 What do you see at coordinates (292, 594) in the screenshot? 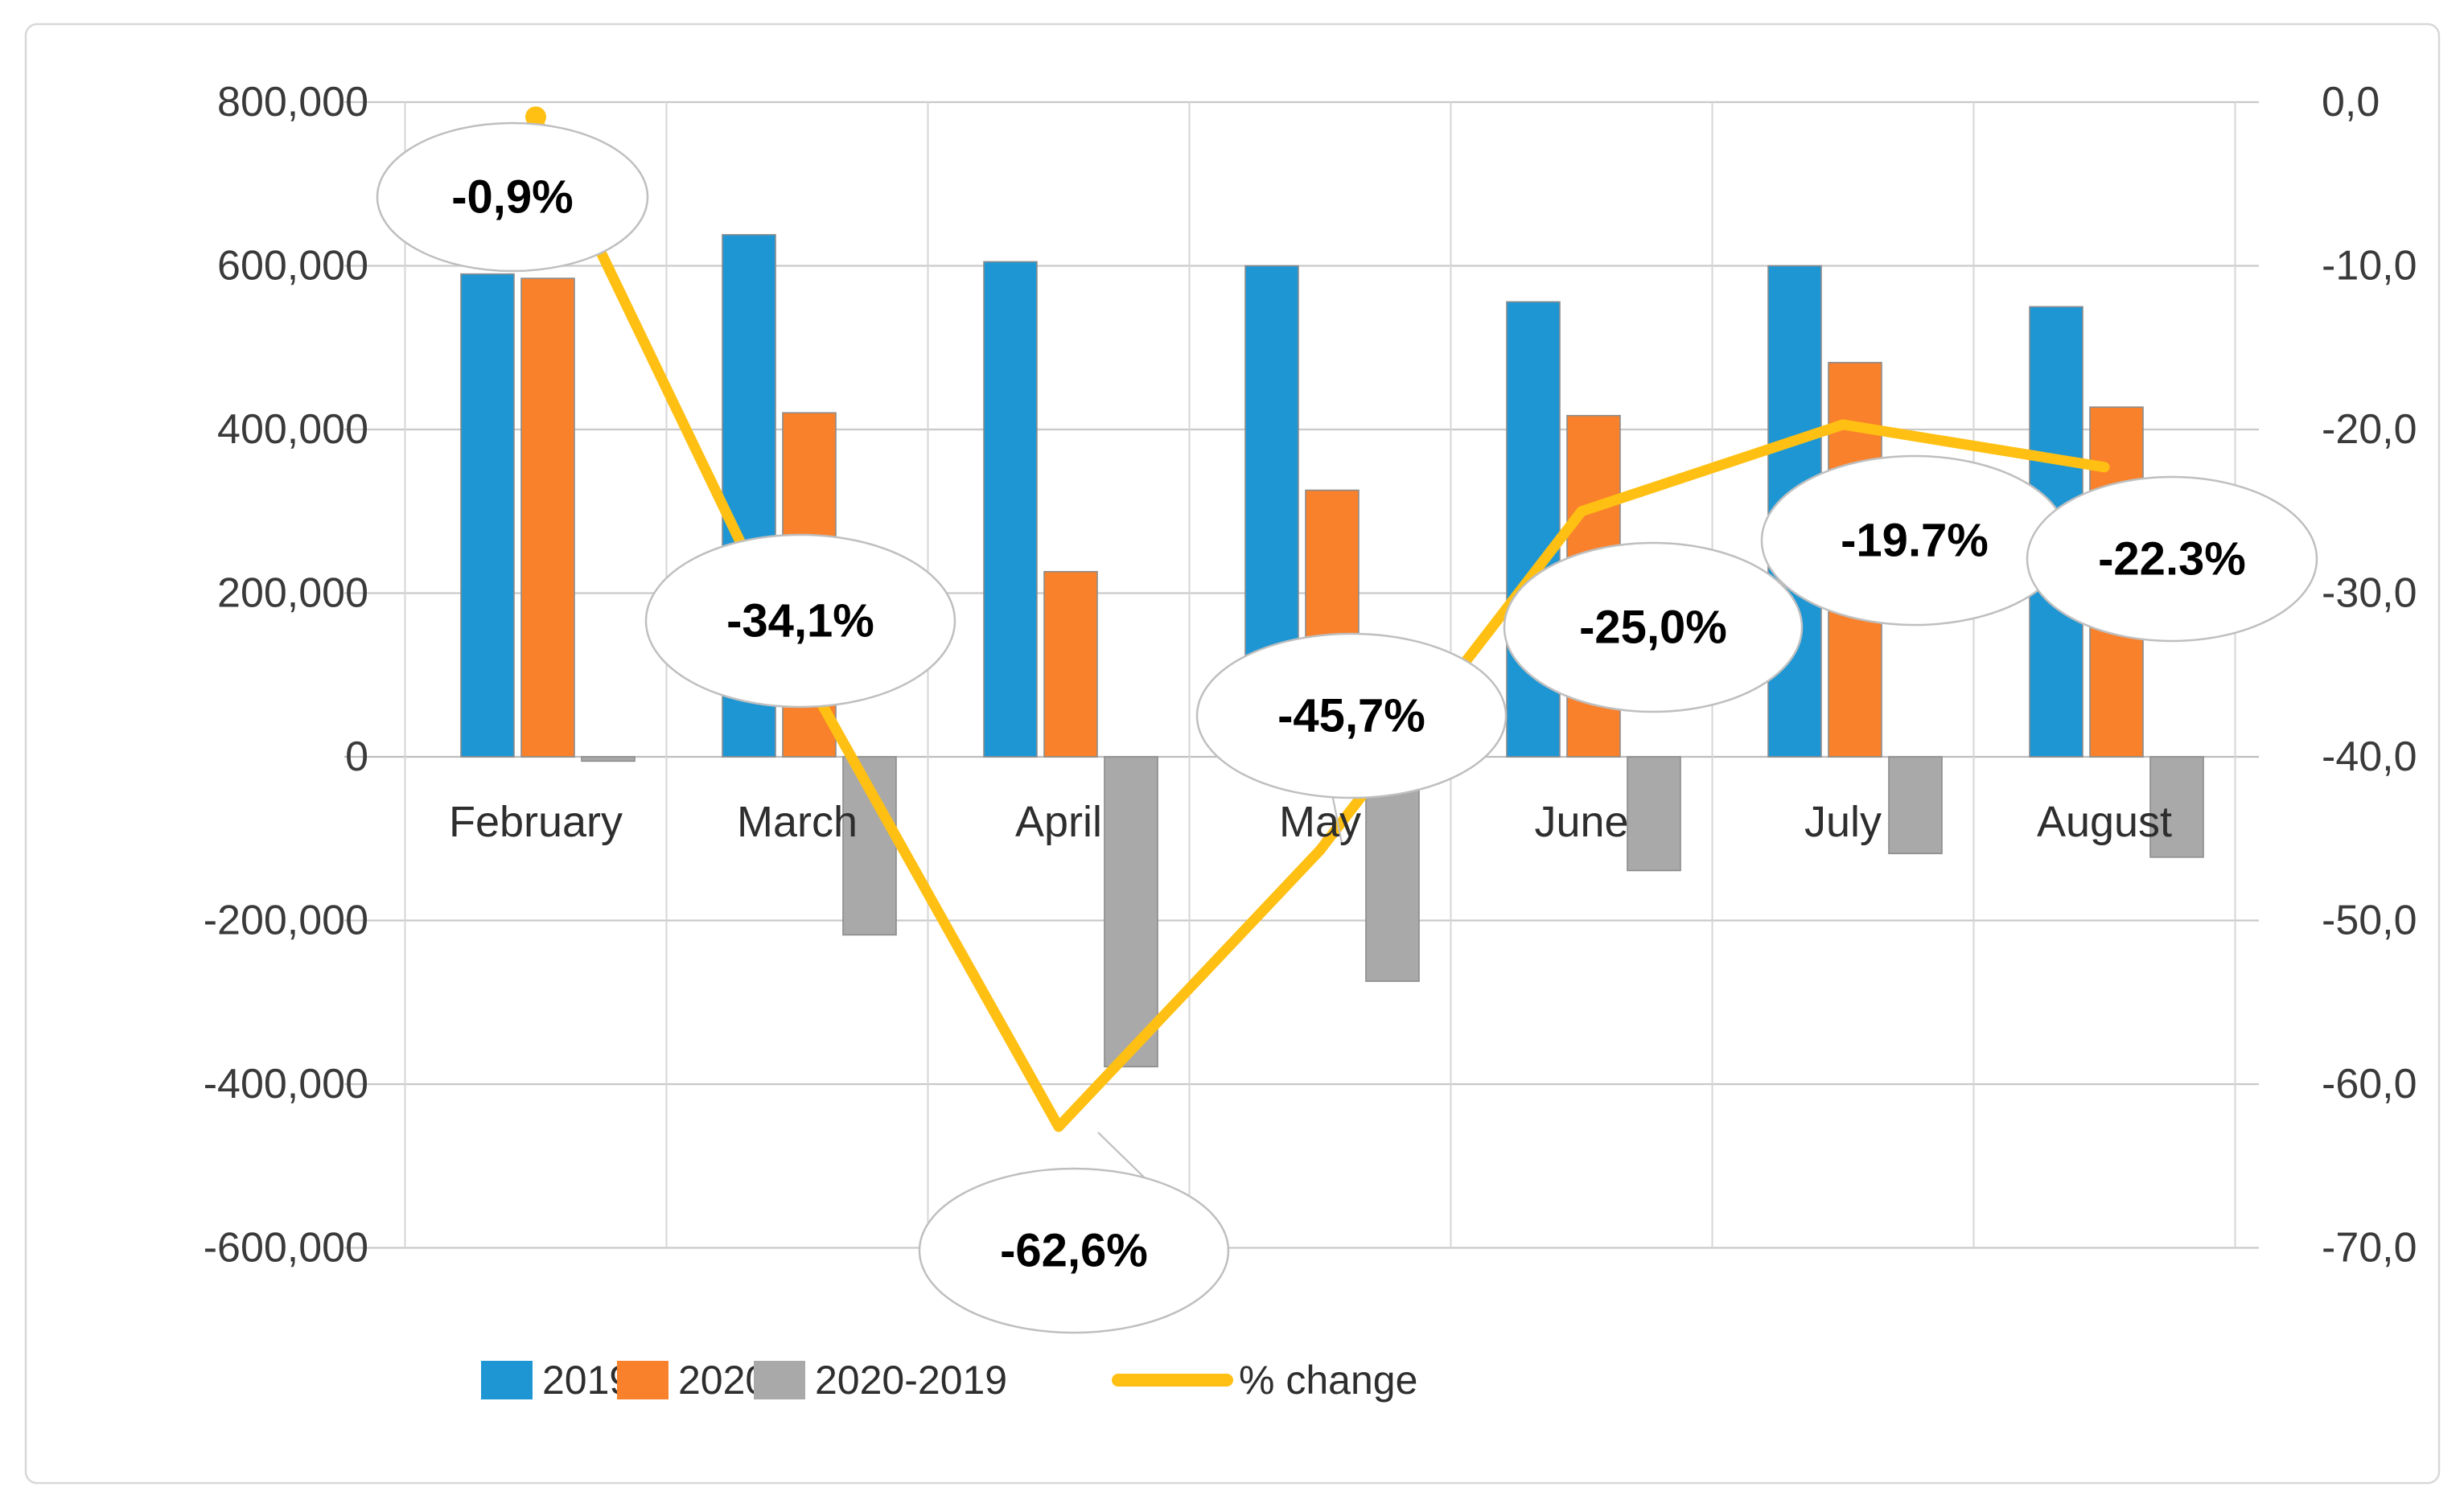
I see `left-axis-tick: 200,000` at bounding box center [292, 594].